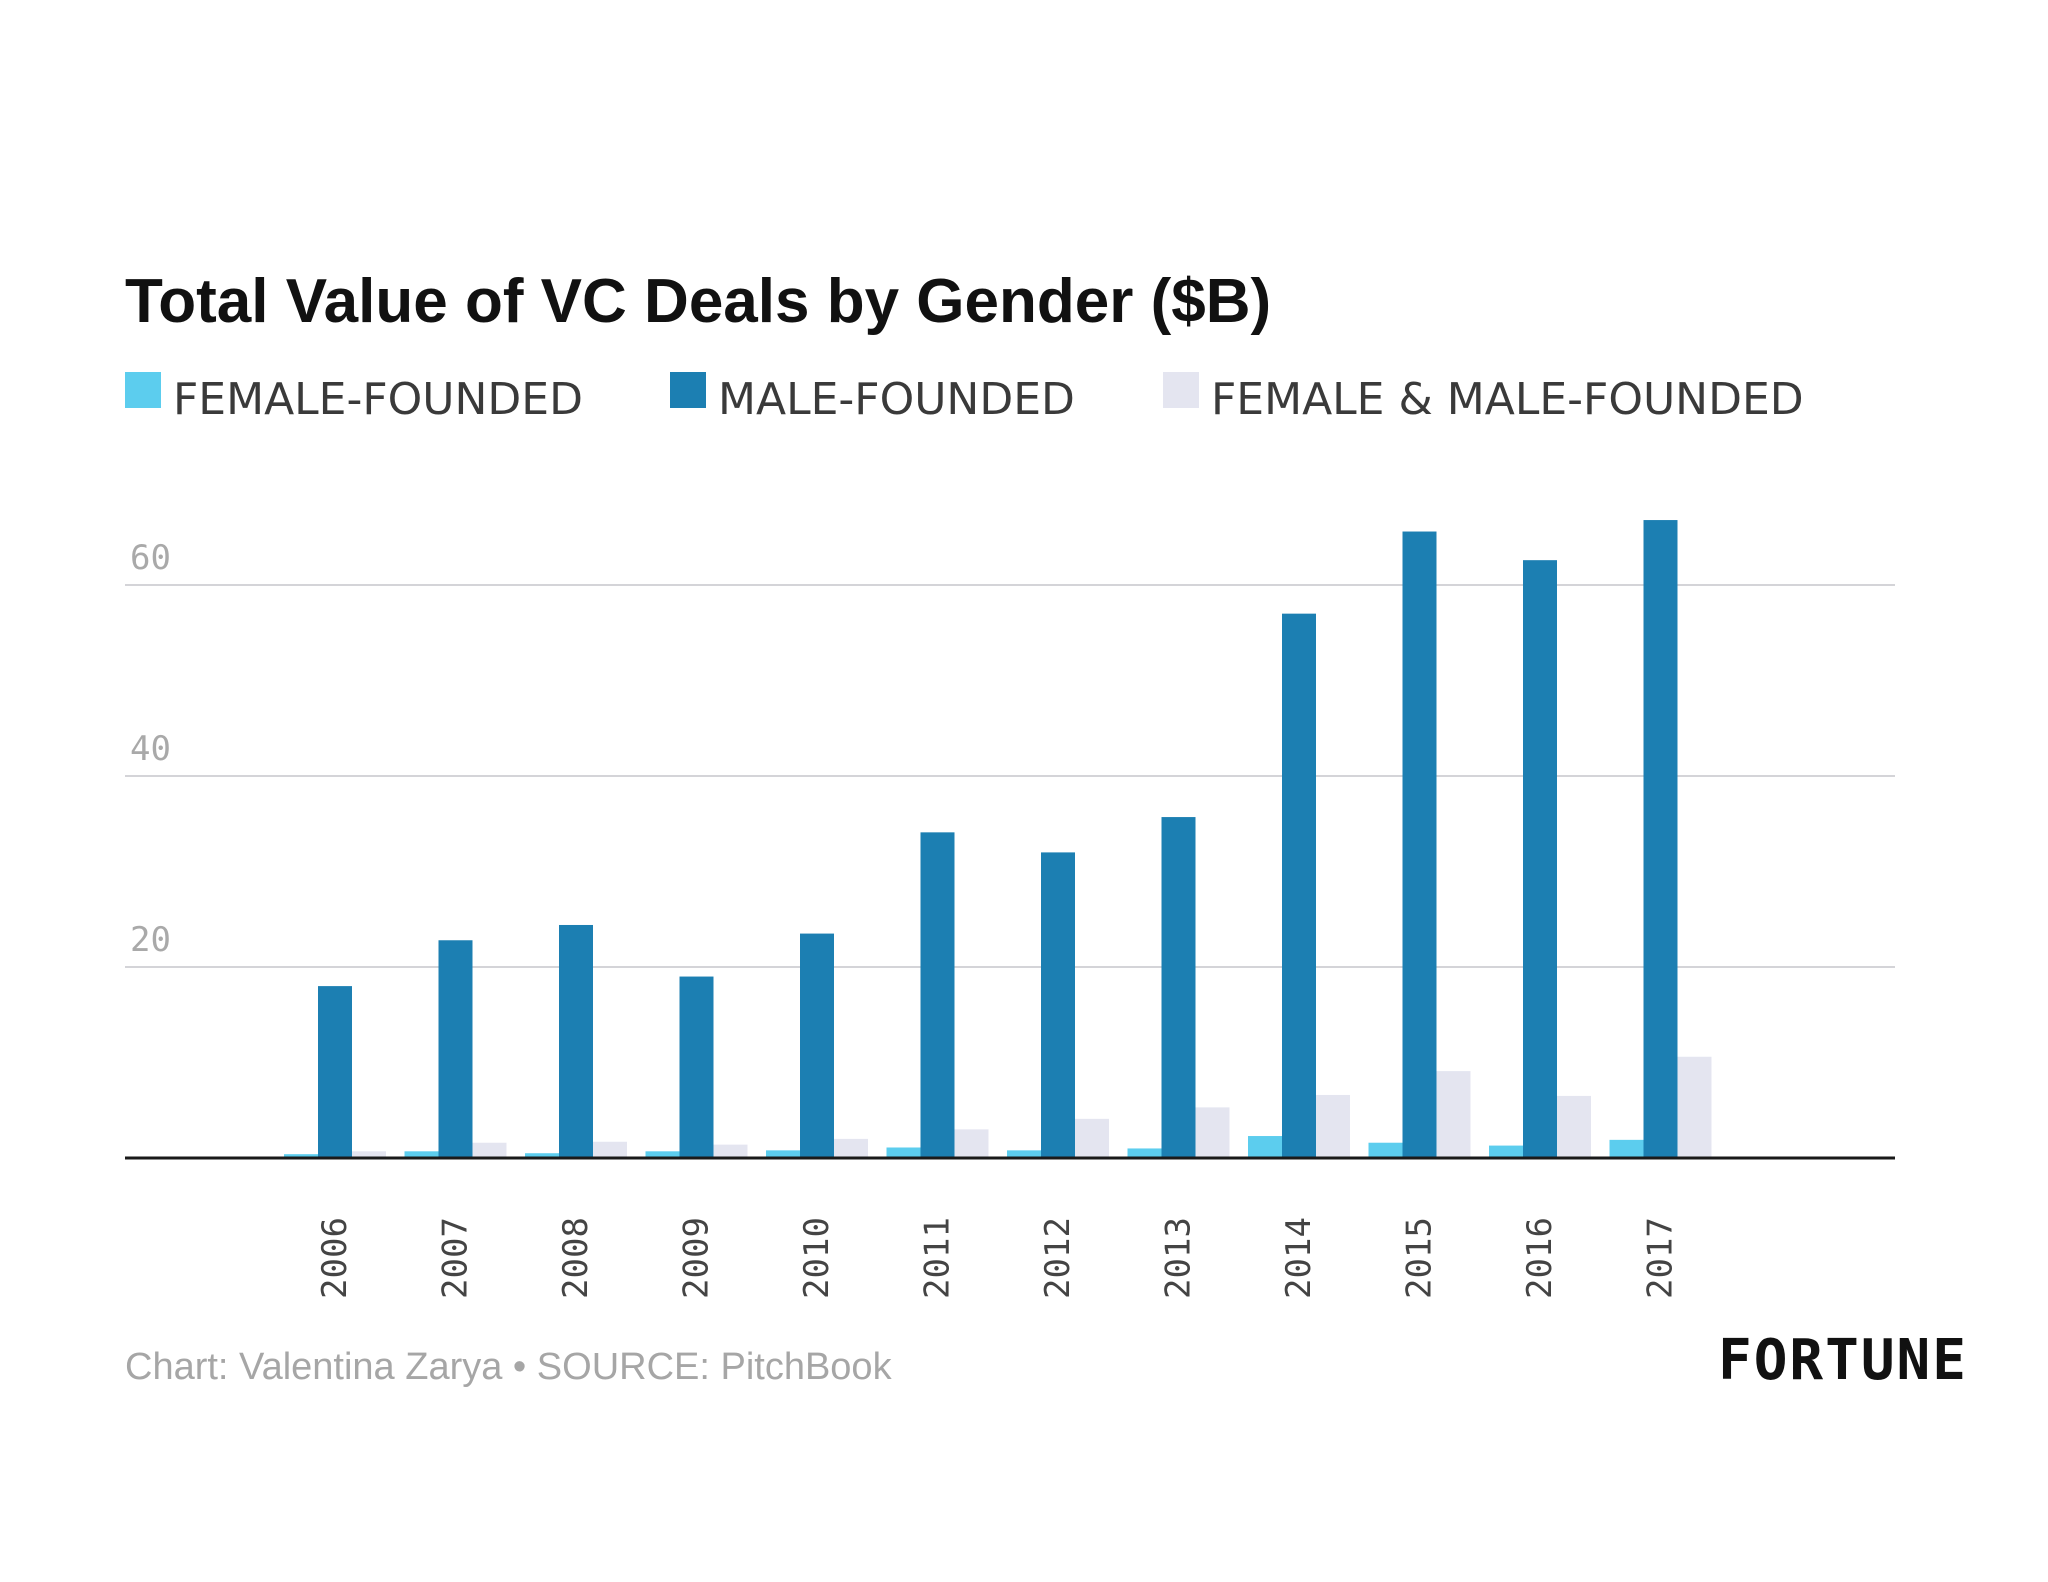  What do you see at coordinates (938, 1258) in the screenshot?
I see `x-tick-2011: 2011` at bounding box center [938, 1258].